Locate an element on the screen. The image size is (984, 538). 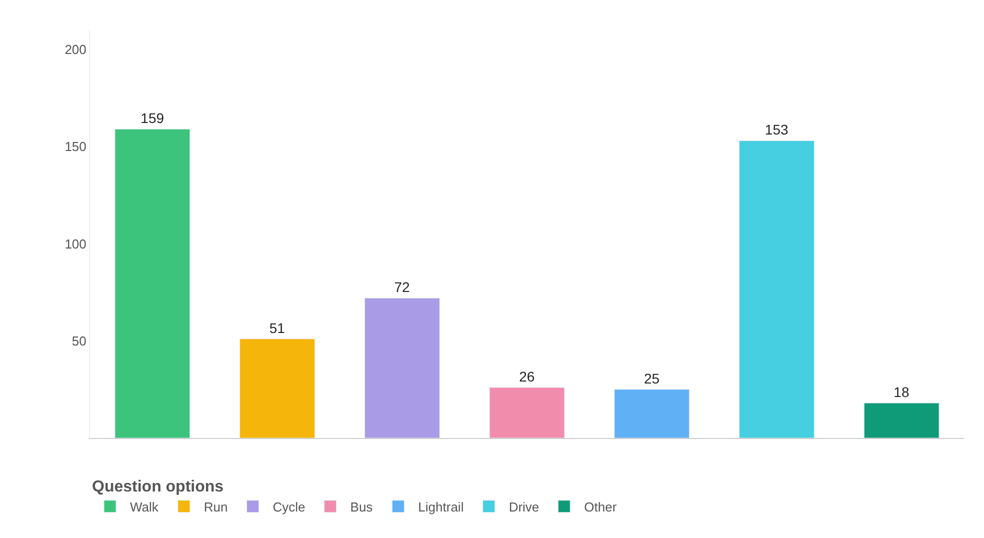
y-tick-label: 200 is located at coordinates (75, 49).